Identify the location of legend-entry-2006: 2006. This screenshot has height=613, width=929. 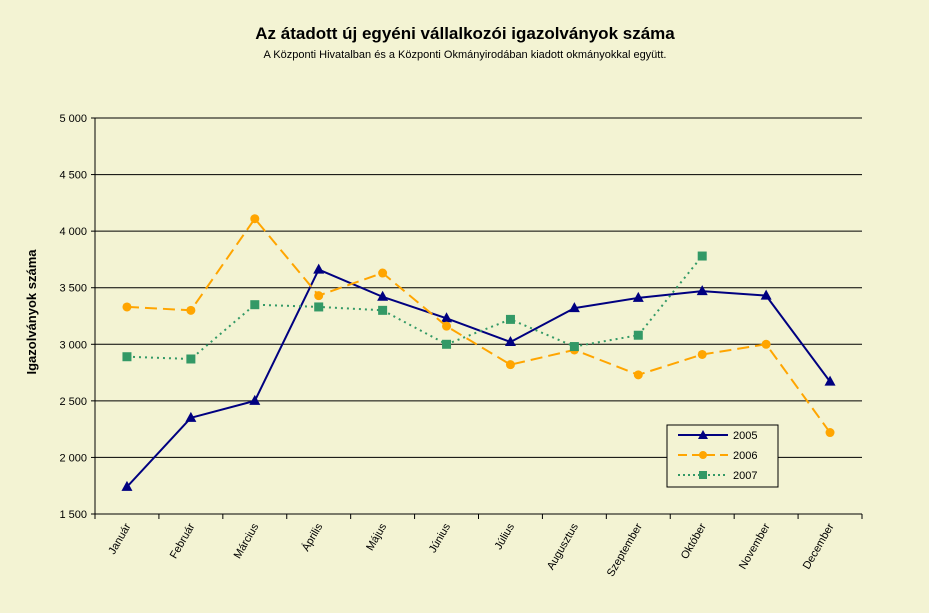
(717, 456).